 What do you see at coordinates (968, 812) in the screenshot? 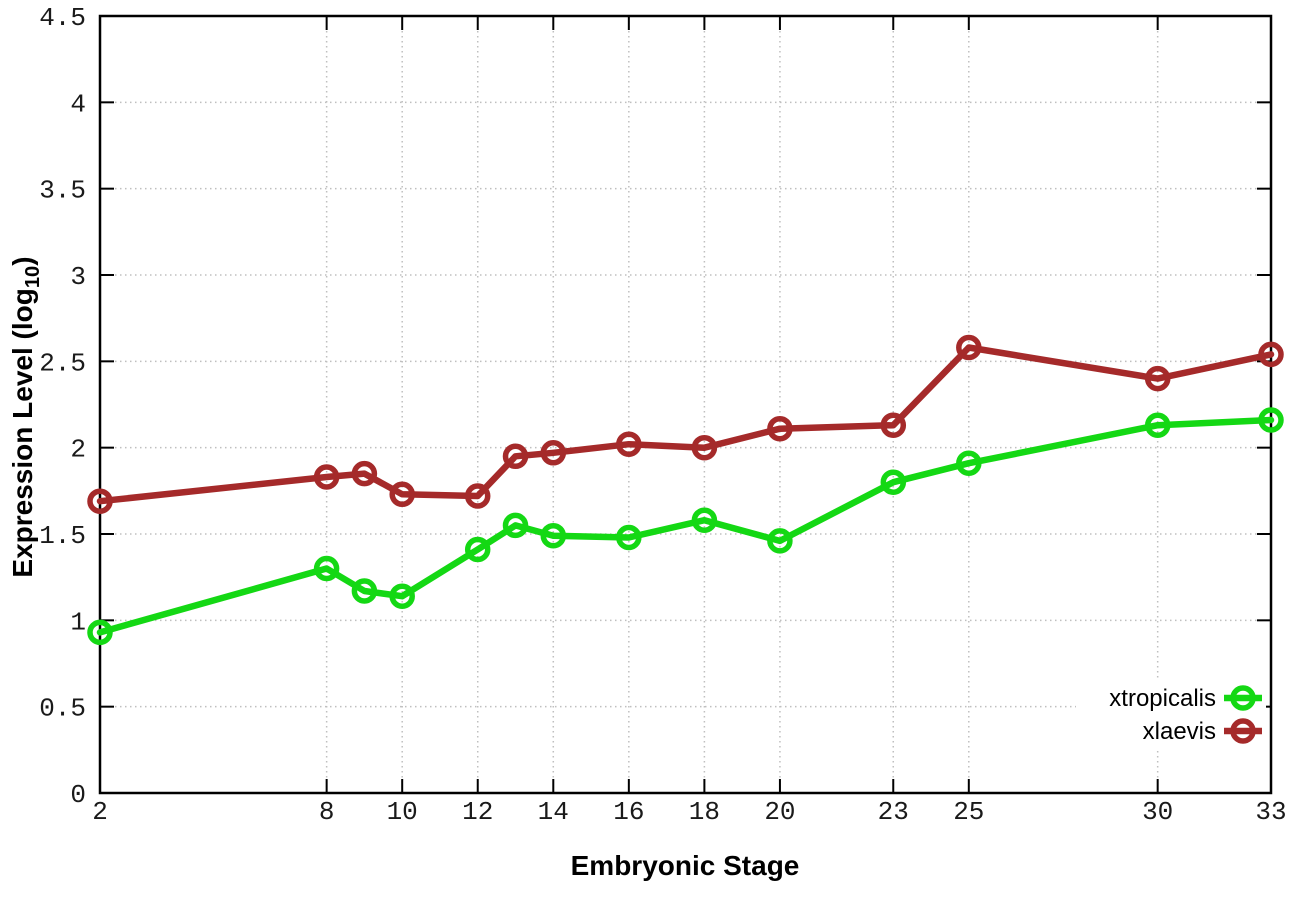
I see `x-tick-label: 25` at bounding box center [968, 812].